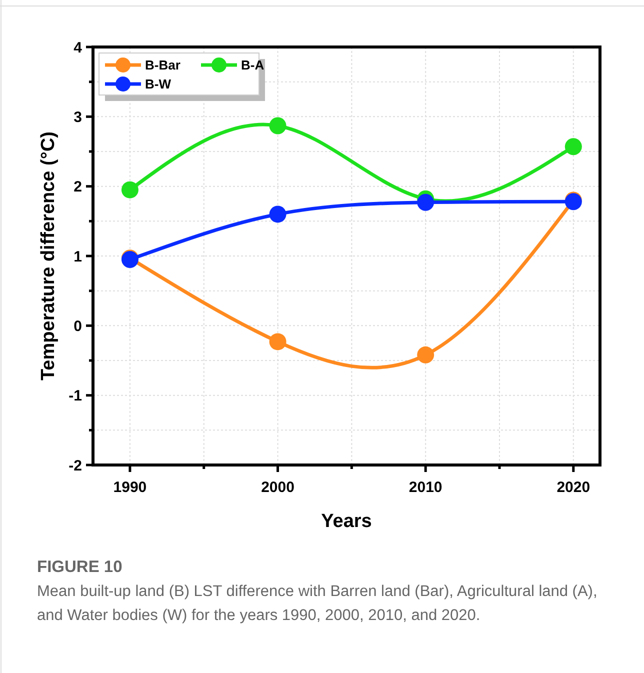 The height and width of the screenshot is (673, 644). Describe the element at coordinates (130, 487) in the screenshot. I see `x-tick-label: 1990` at that location.